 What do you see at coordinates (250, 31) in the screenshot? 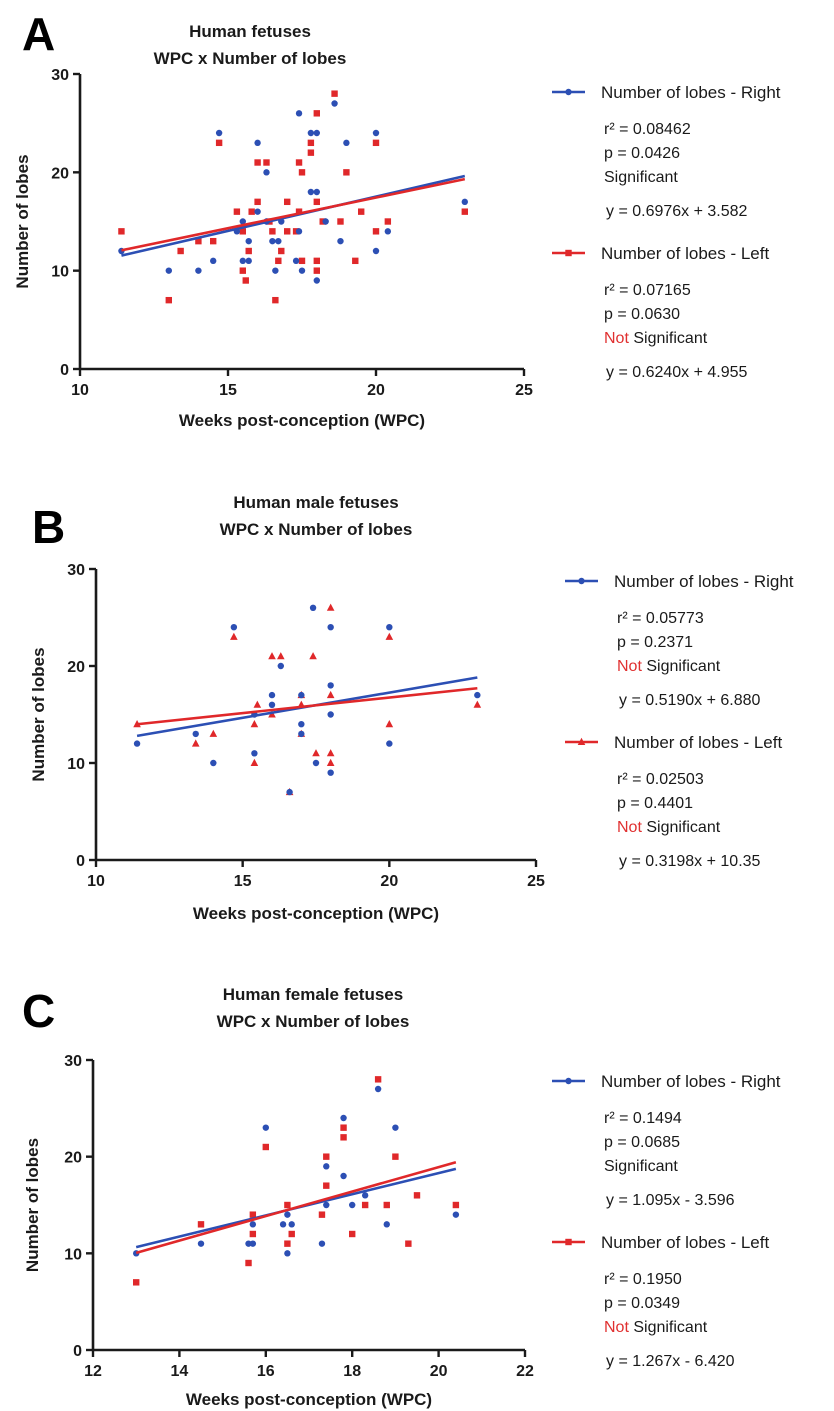
I see `chart-title: Human fetuses` at bounding box center [250, 31].